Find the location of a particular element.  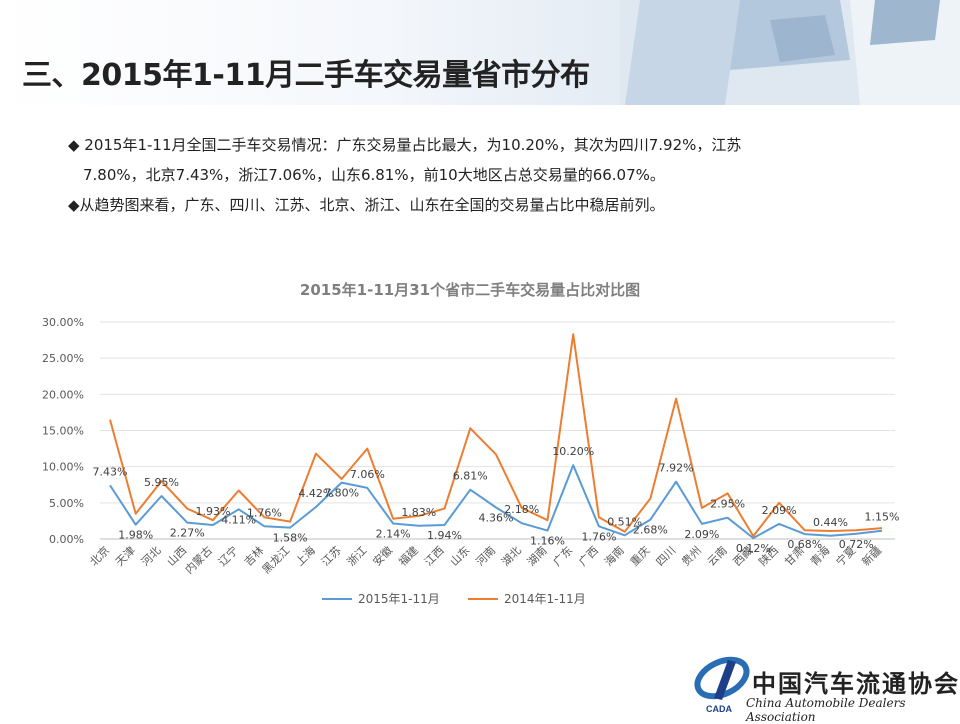

x-tick-label: 广东 is located at coordinates (563, 556).